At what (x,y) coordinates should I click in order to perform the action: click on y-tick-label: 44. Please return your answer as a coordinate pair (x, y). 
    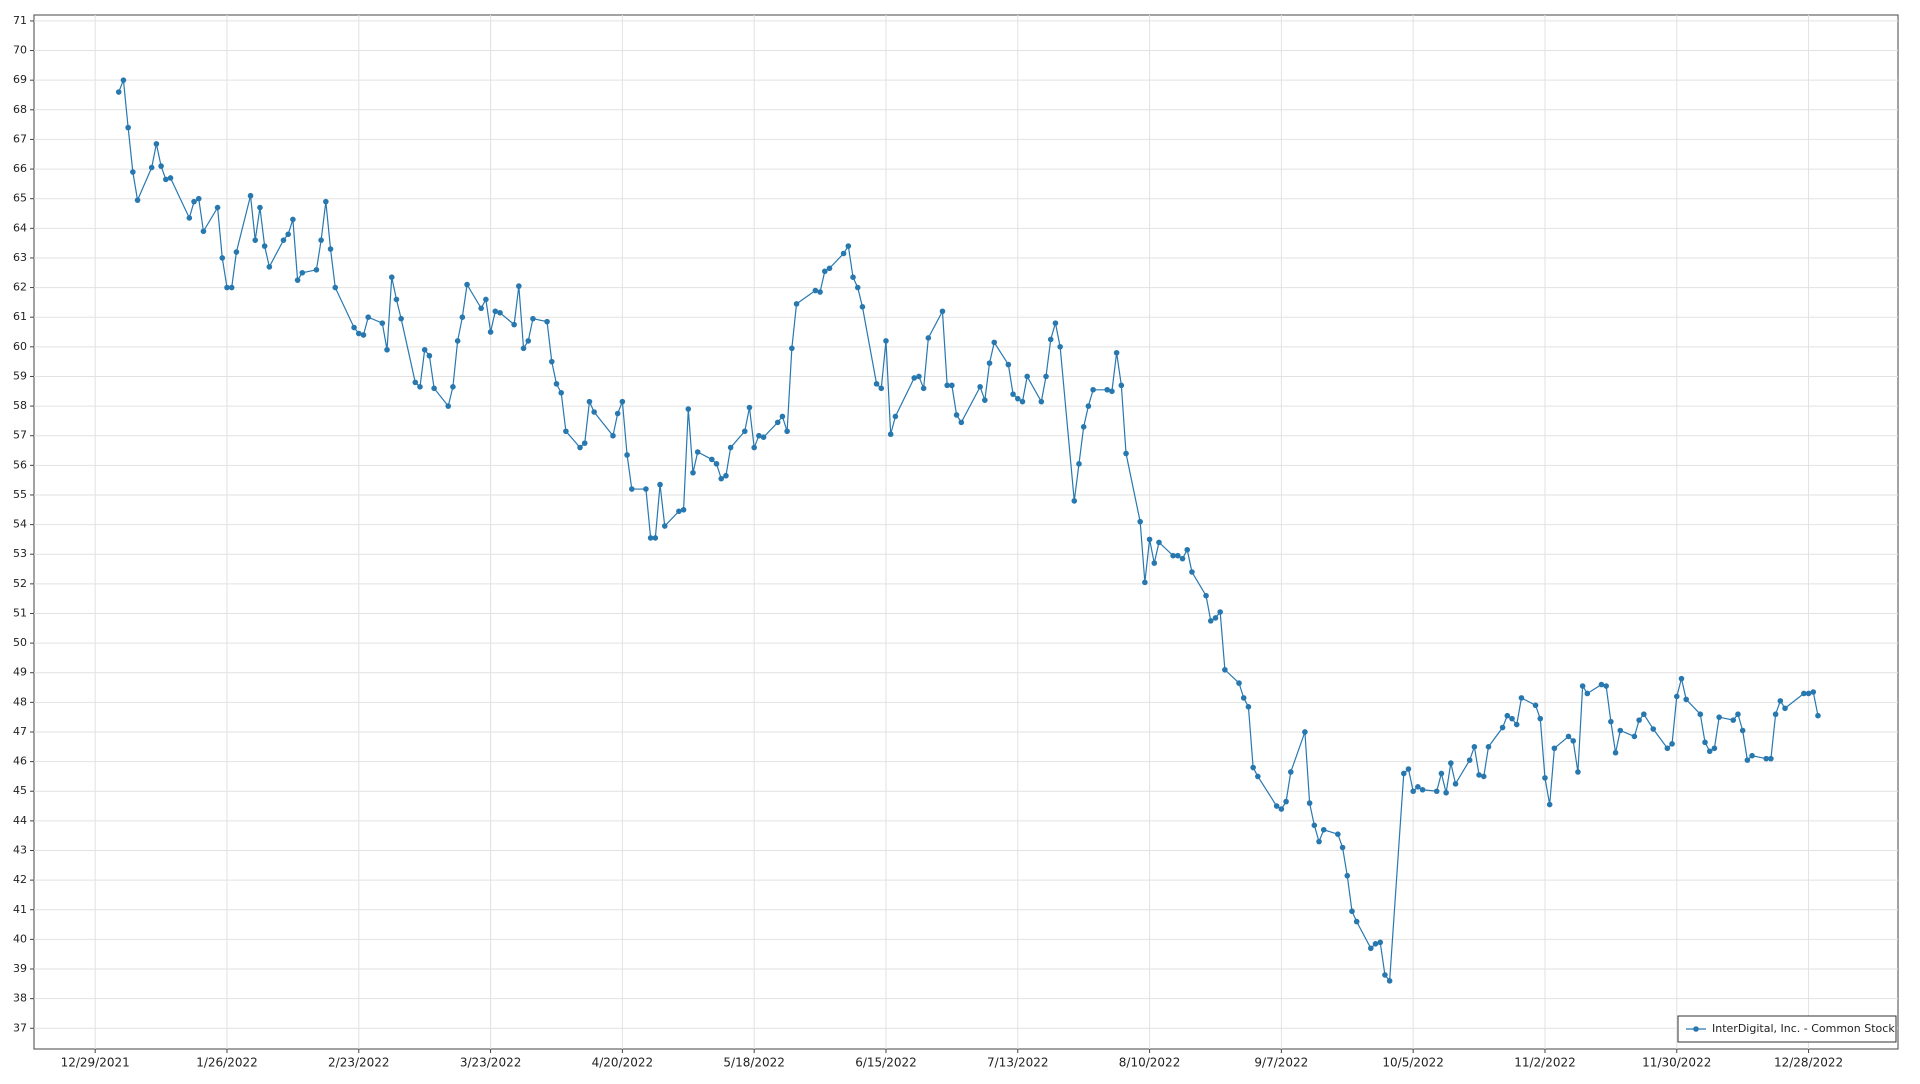
    Looking at the image, I should click on (20, 820).